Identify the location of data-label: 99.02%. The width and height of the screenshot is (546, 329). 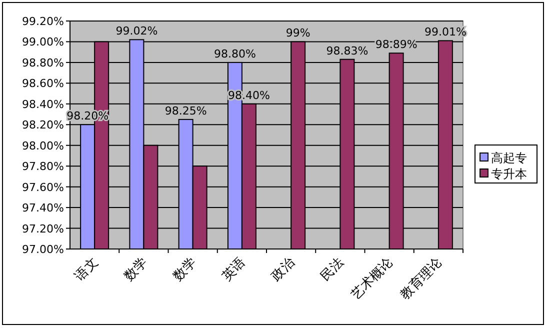
(137, 31).